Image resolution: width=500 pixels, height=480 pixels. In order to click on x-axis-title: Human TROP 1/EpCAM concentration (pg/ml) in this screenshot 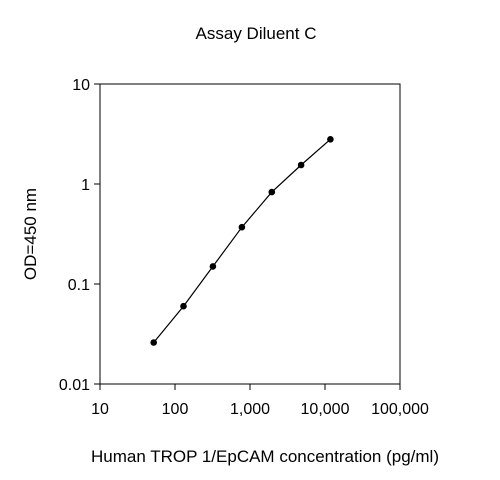, I will do `click(265, 456)`.